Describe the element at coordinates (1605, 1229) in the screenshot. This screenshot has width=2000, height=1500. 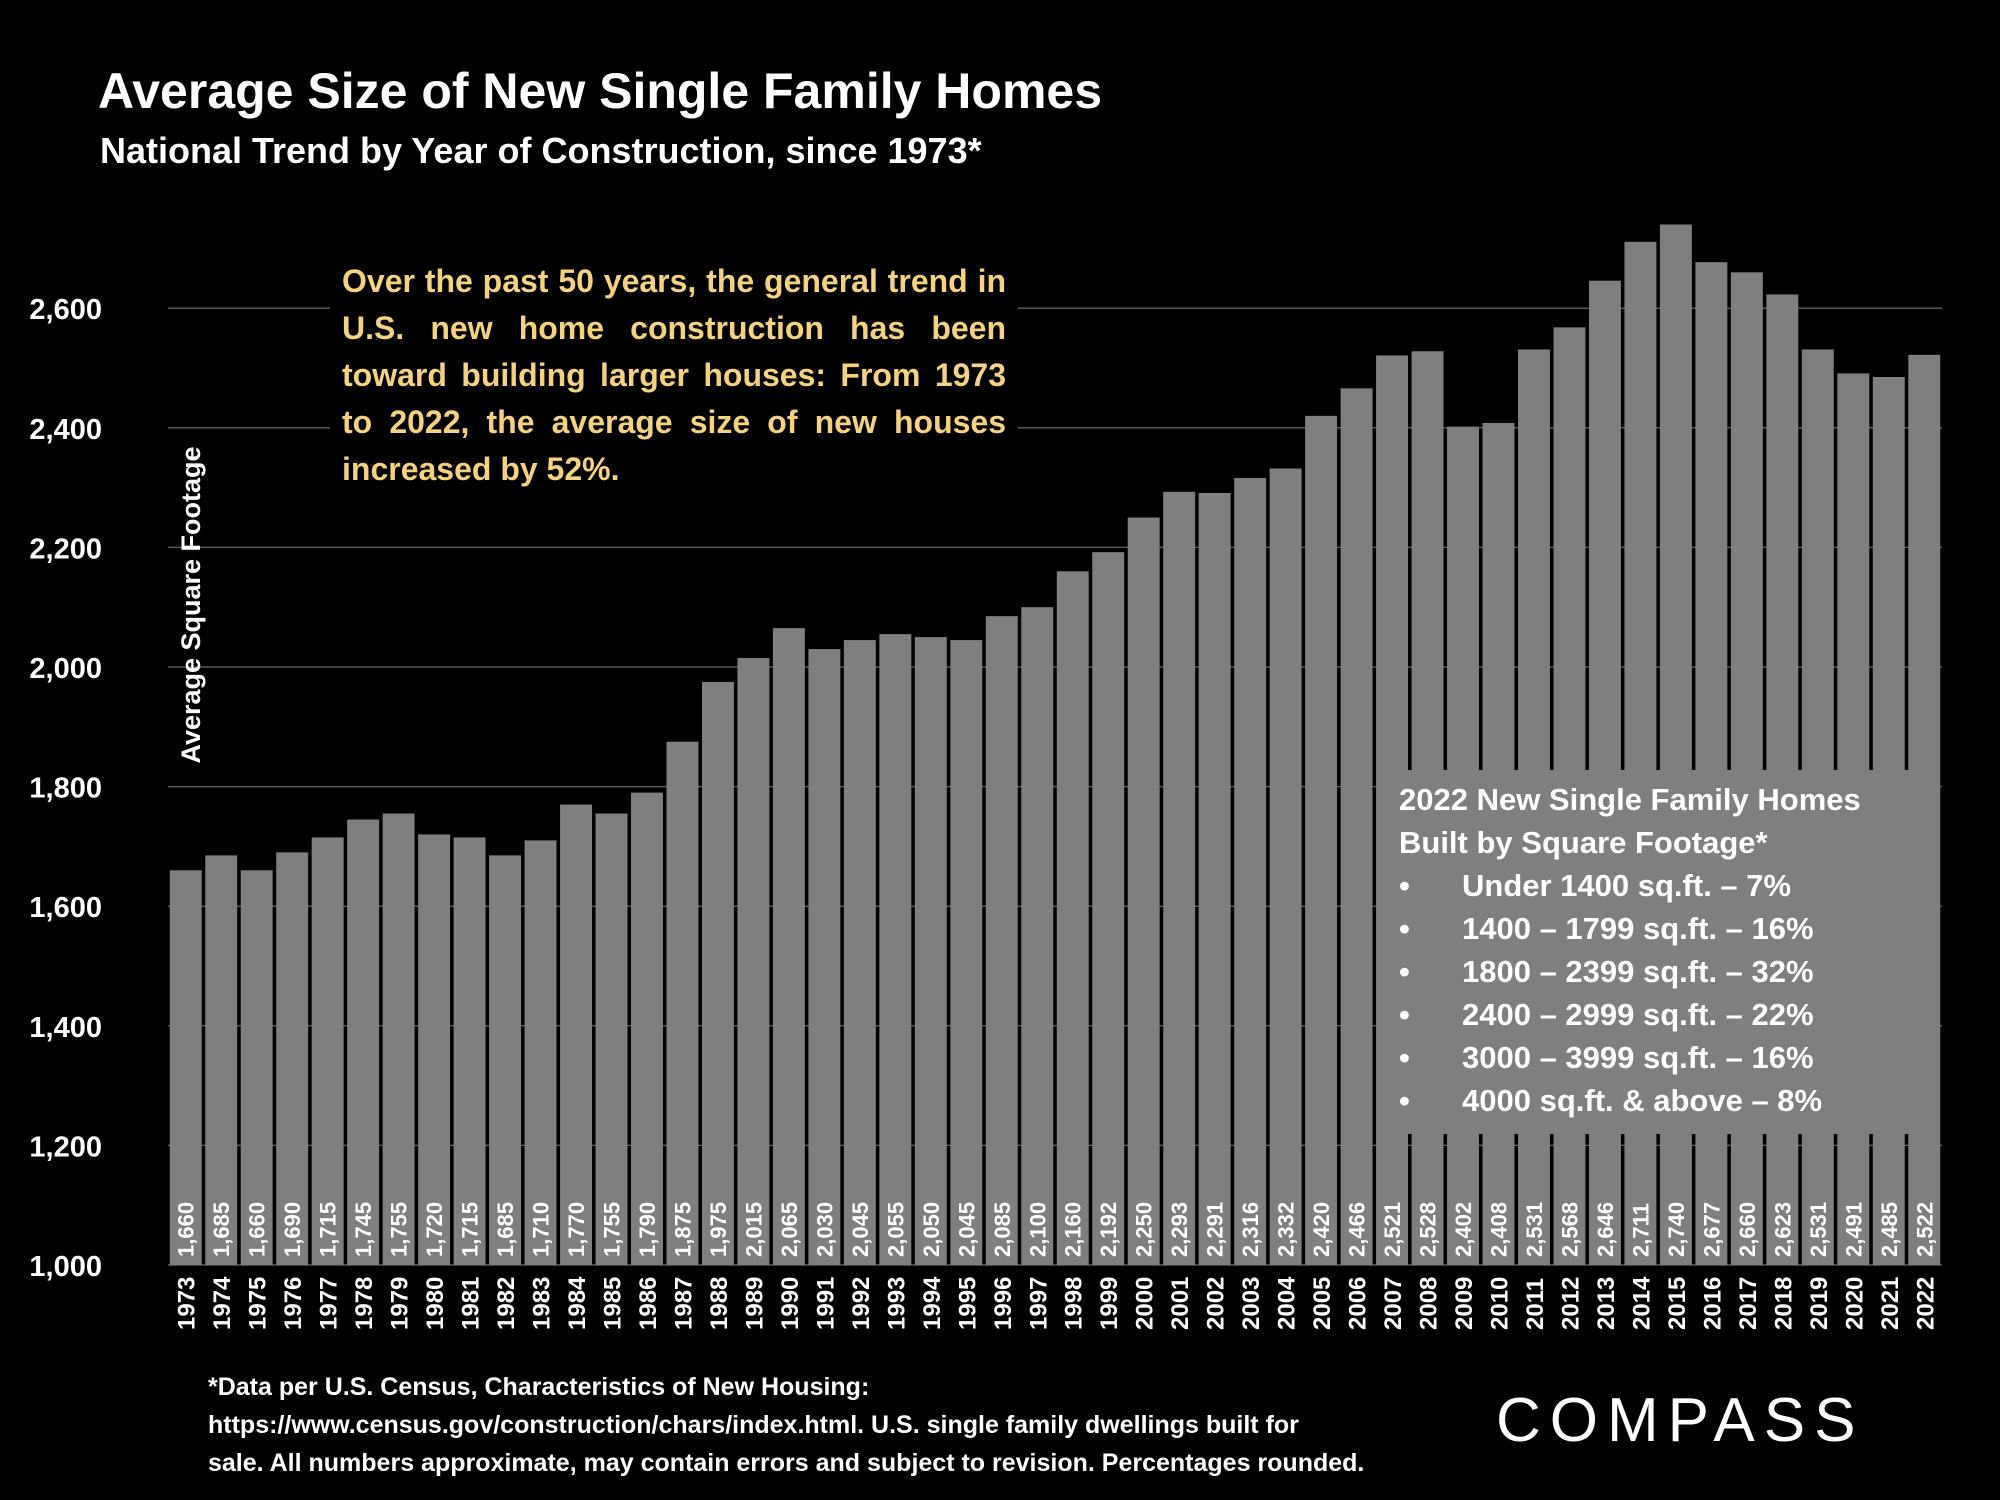
I see `bar-value-label: 2,646` at that location.